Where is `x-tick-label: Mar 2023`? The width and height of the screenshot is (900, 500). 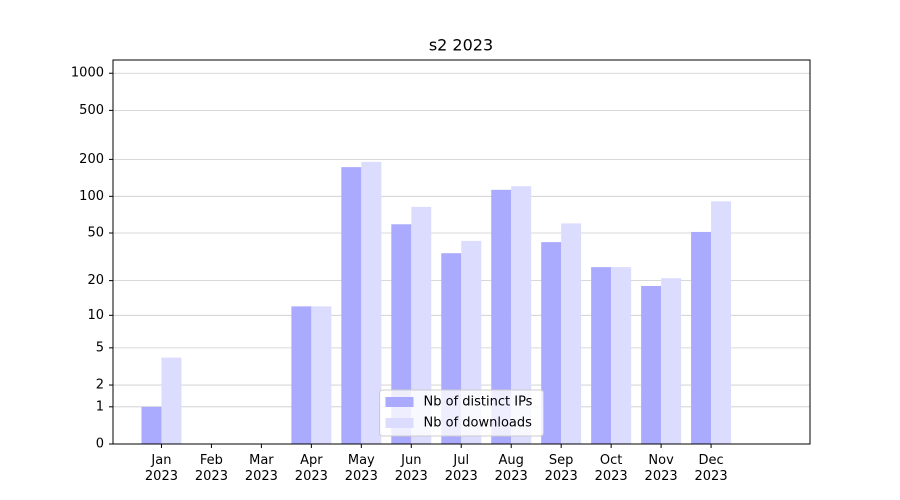
x-tick-label: Mar 2023 is located at coordinates (261, 468).